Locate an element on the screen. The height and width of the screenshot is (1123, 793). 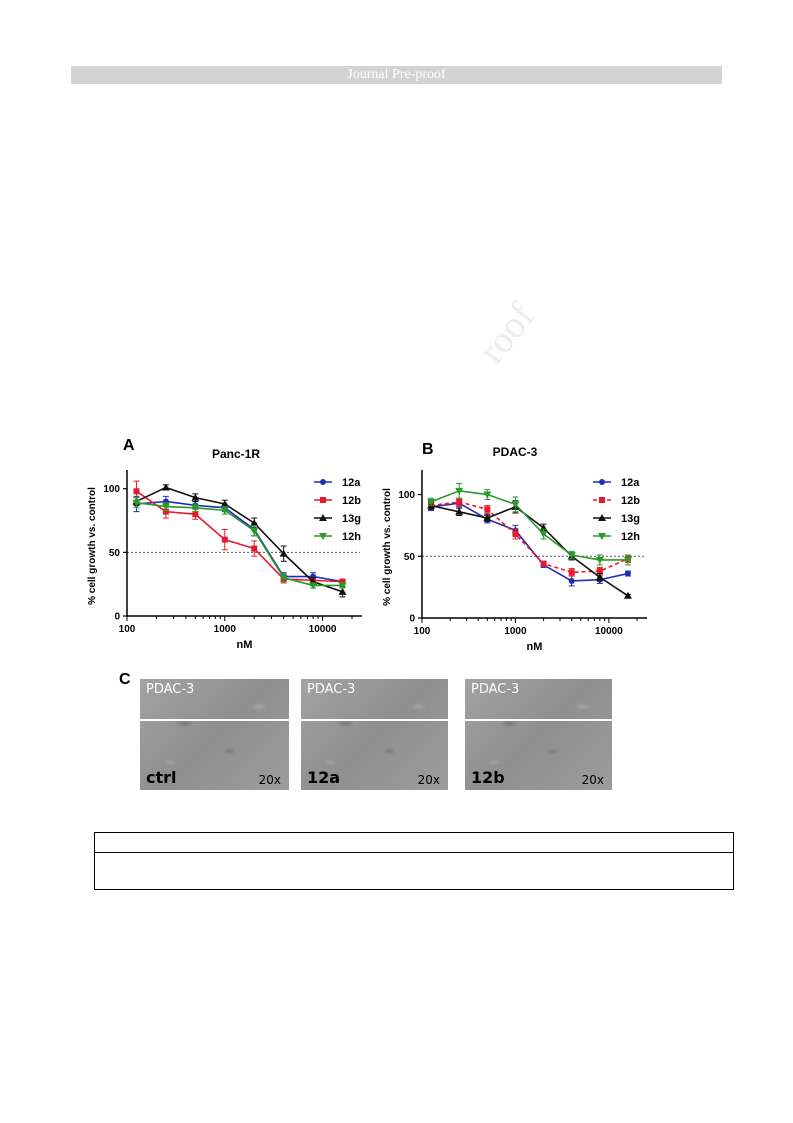
panel-letter: A is located at coordinates (129, 445).